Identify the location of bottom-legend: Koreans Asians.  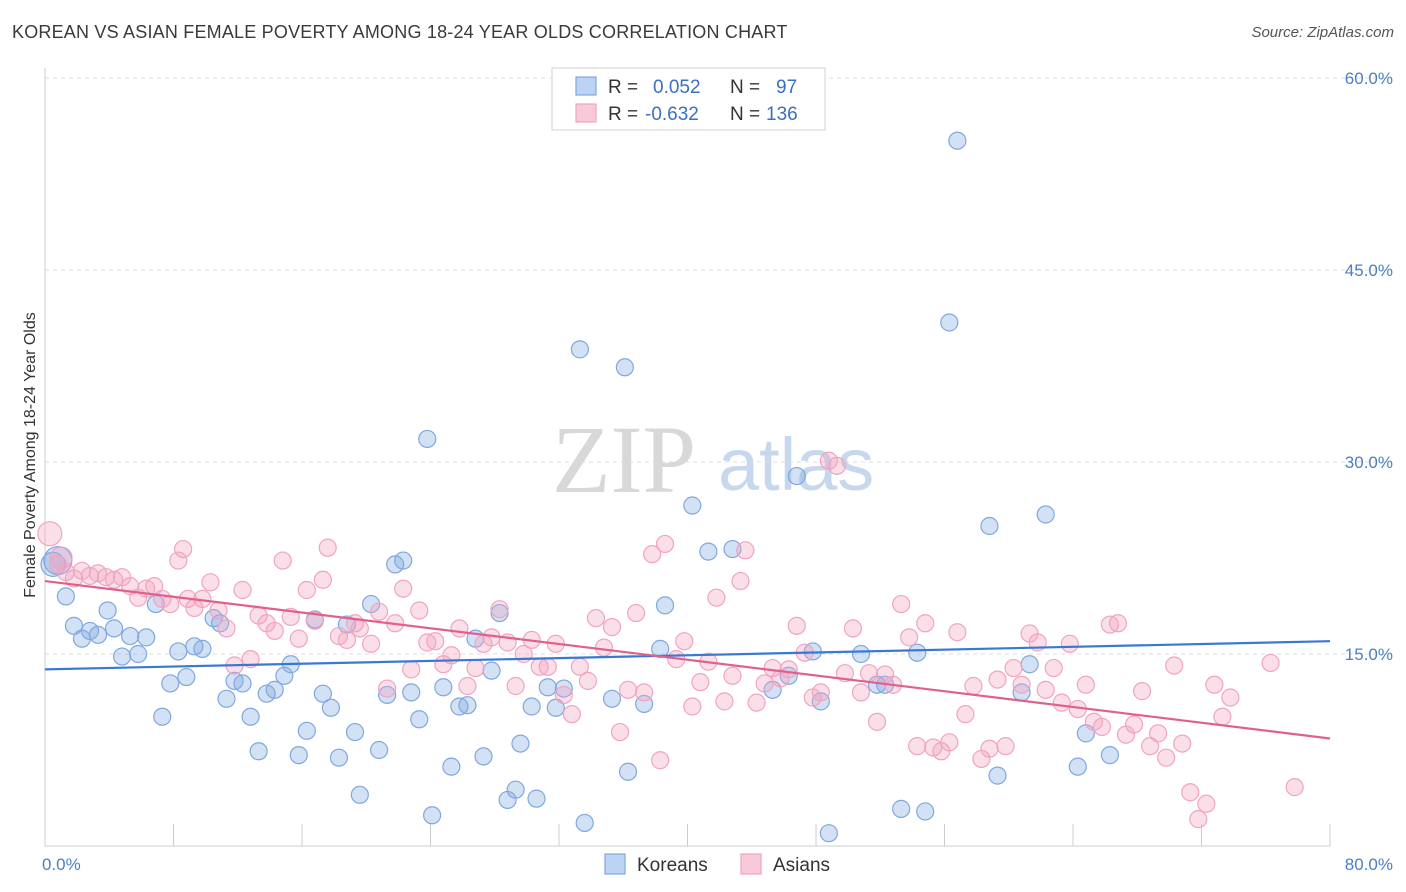
(717, 864).